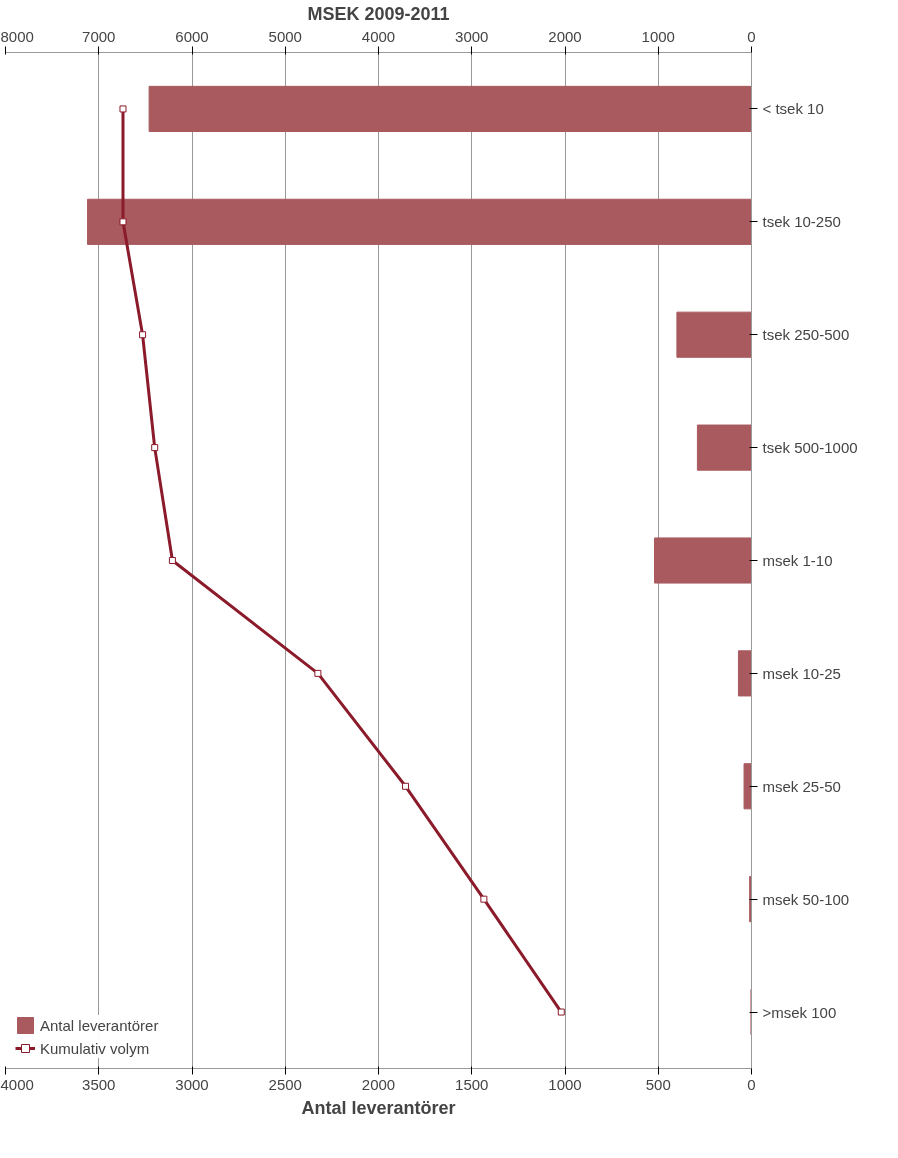  Describe the element at coordinates (751, 1084) in the screenshot. I see `x-tick-label: 0` at that location.